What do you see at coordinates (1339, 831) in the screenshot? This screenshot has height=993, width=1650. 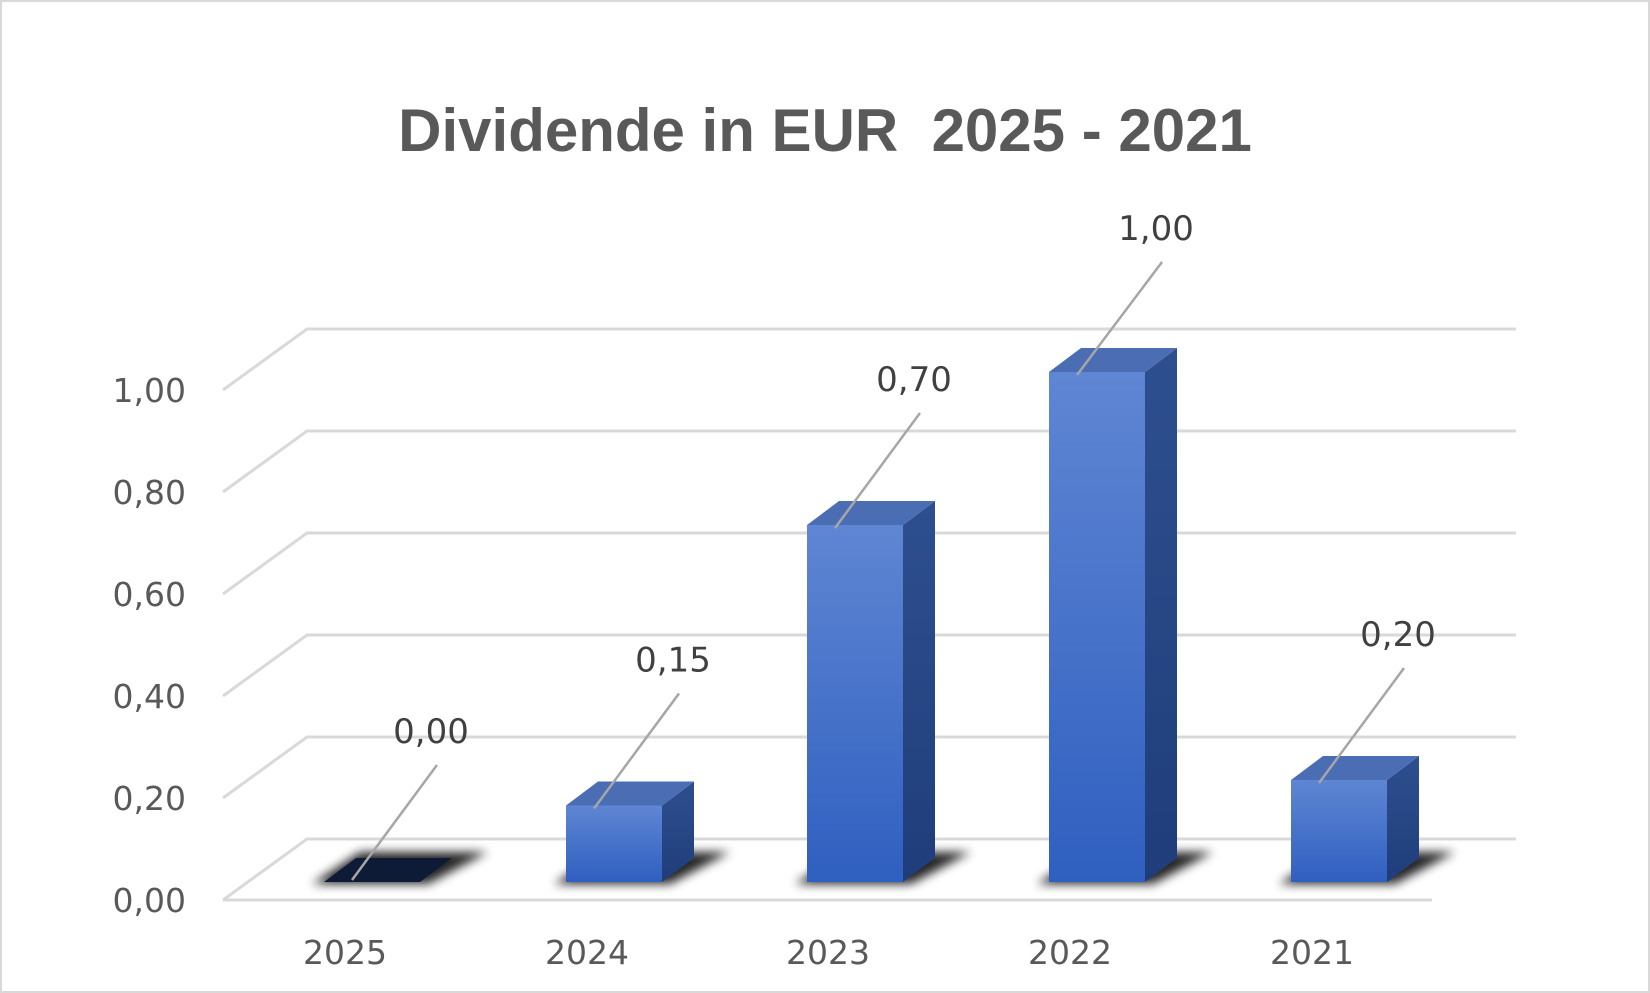 I see `bar-2021` at bounding box center [1339, 831].